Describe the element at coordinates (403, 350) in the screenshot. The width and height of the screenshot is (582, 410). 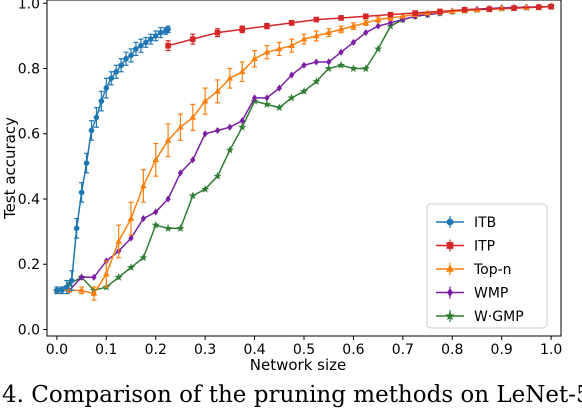
I see `x-tick-label: 0.7` at that location.